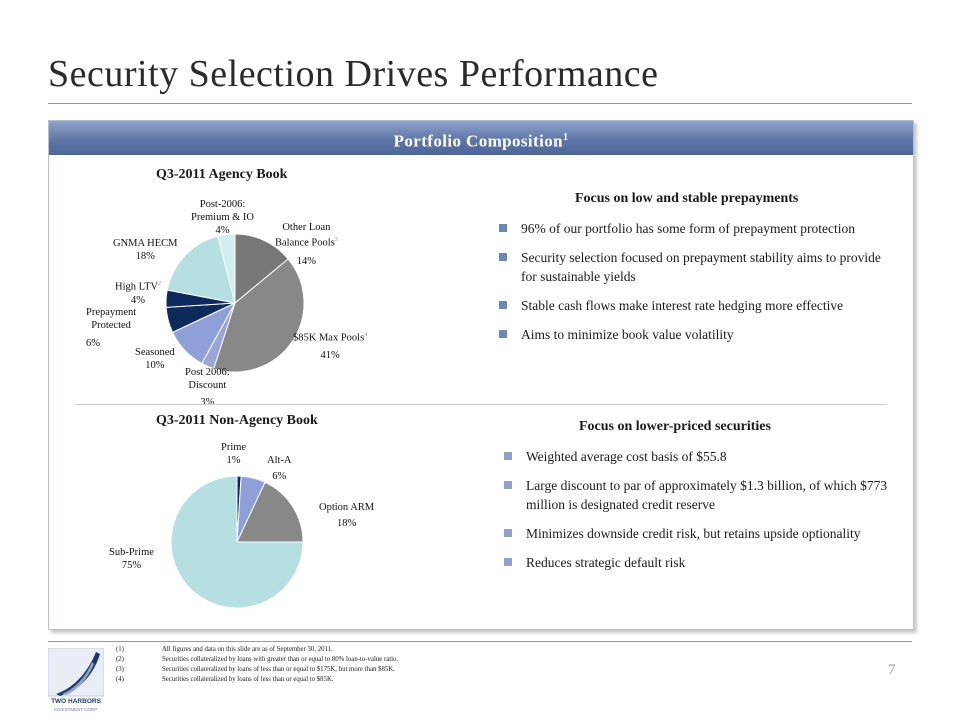 The image size is (960, 720). Describe the element at coordinates (131, 559) in the screenshot. I see `label-sub-prime: Sub-Prime 75%` at that location.